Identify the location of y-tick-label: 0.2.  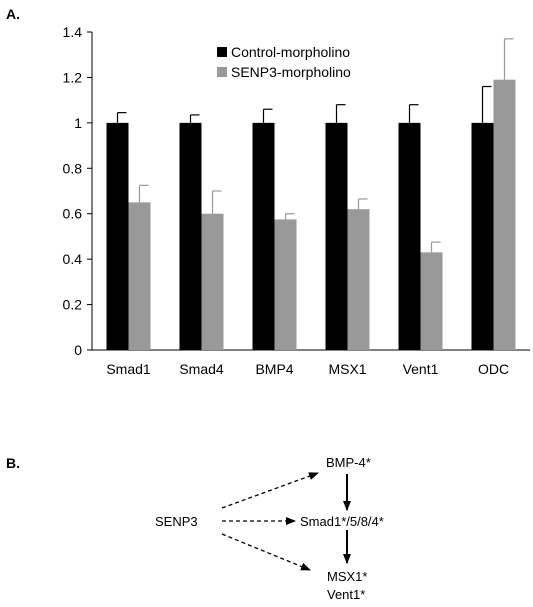
(73, 305).